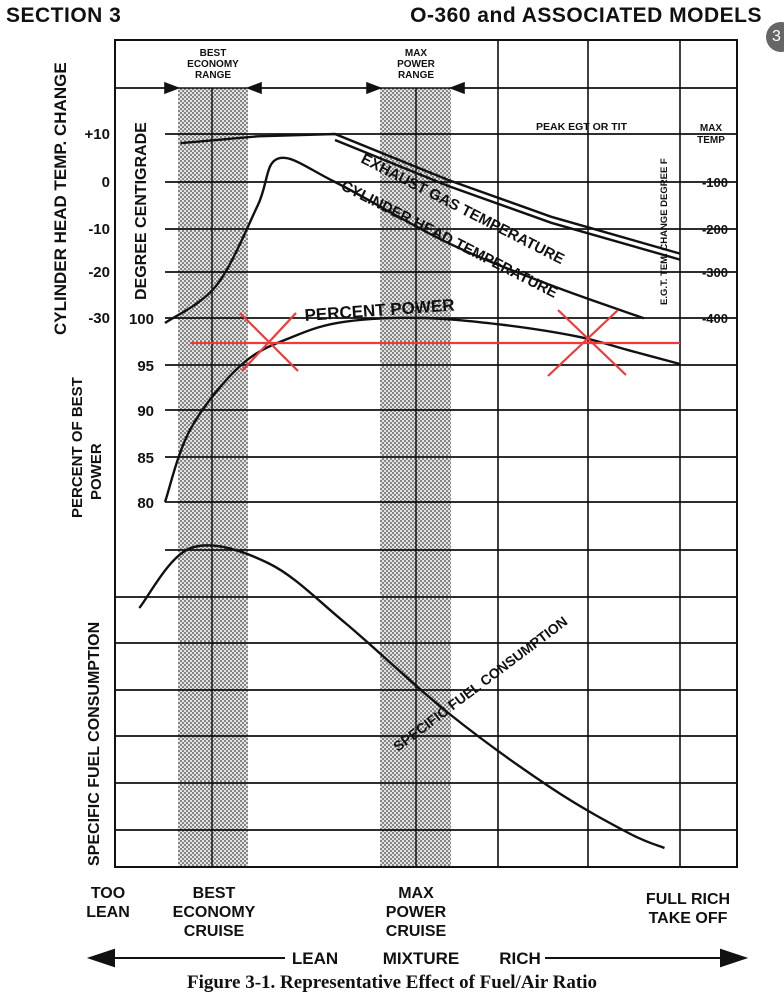 The width and height of the screenshot is (784, 1000). Describe the element at coordinates (416, 64) in the screenshot. I see `power-range-label-2: POWER` at that location.